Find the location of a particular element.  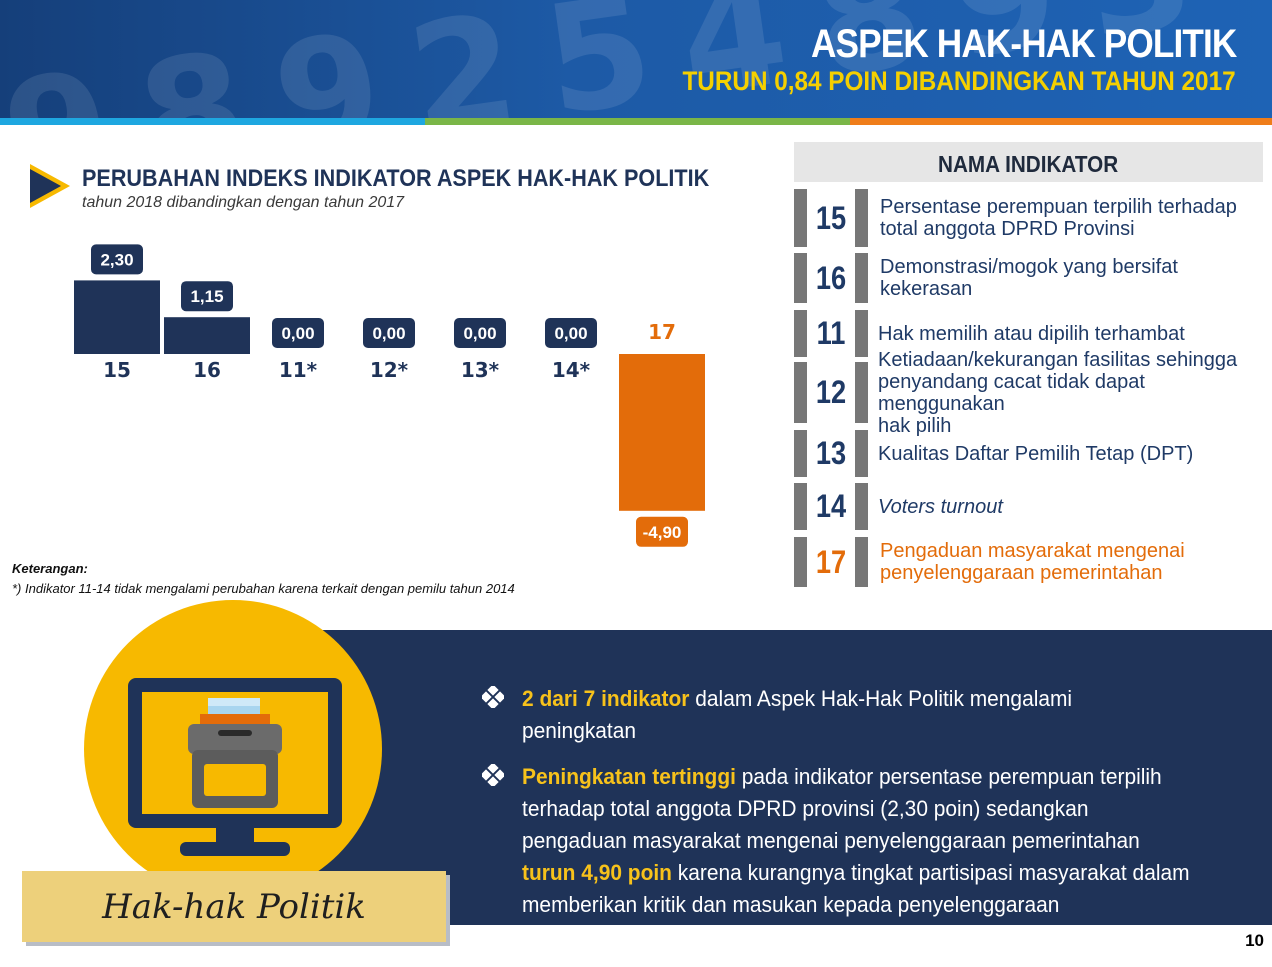

data-label: -4,90 is located at coordinates (662, 532).